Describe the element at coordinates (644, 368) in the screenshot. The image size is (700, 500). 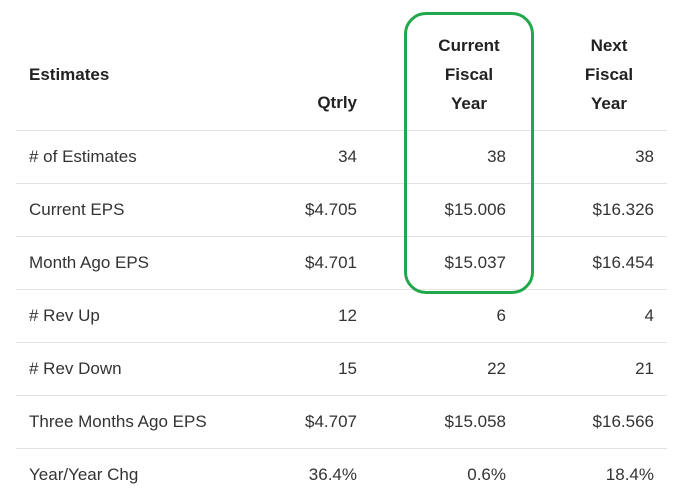
I see `next-fy-value: 21` at that location.